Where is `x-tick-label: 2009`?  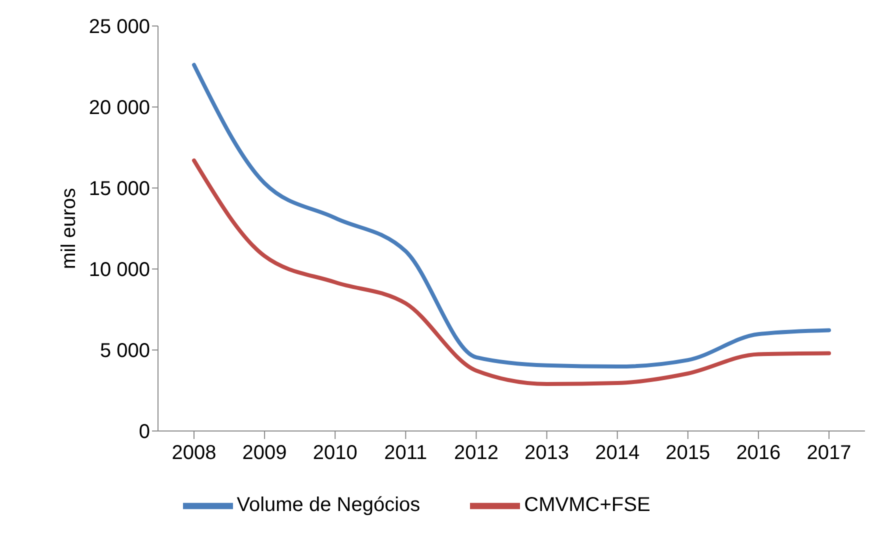 x-tick-label: 2009 is located at coordinates (264, 453).